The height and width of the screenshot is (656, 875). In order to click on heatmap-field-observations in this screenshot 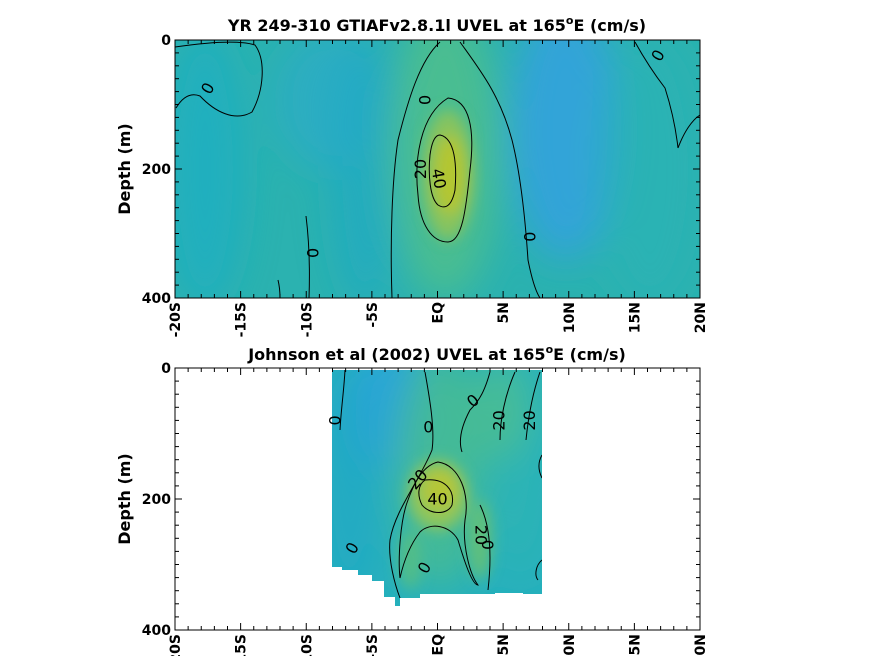, I will do `click(437, 488)`.